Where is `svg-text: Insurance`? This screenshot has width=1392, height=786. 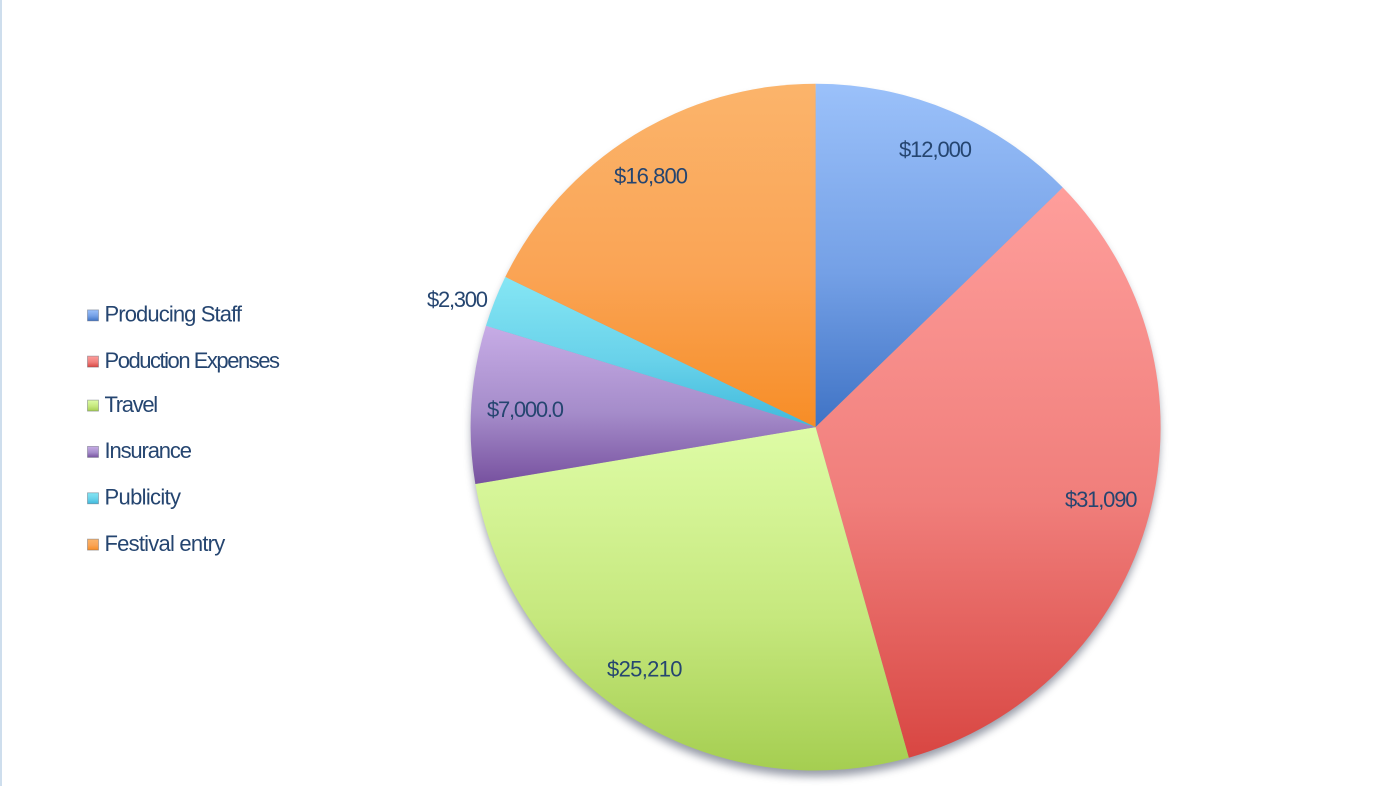
svg-text: Insurance is located at coordinates (149, 450).